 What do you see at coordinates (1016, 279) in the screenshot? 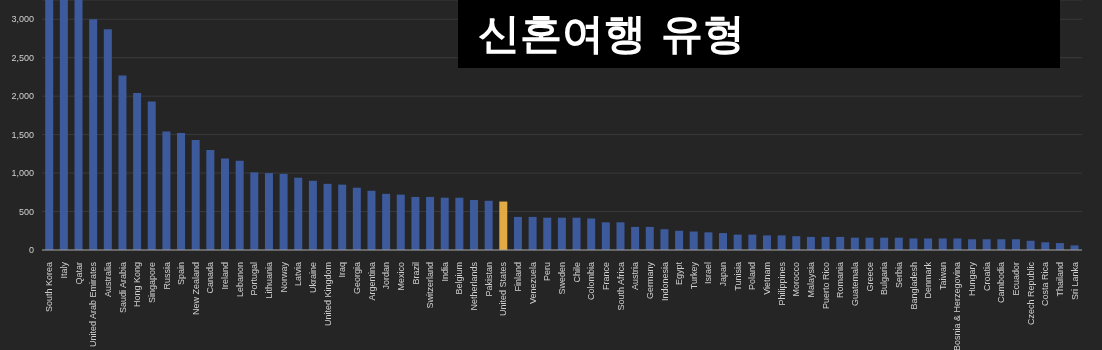
I see `x-tick-label: Ecuador` at bounding box center [1016, 279].